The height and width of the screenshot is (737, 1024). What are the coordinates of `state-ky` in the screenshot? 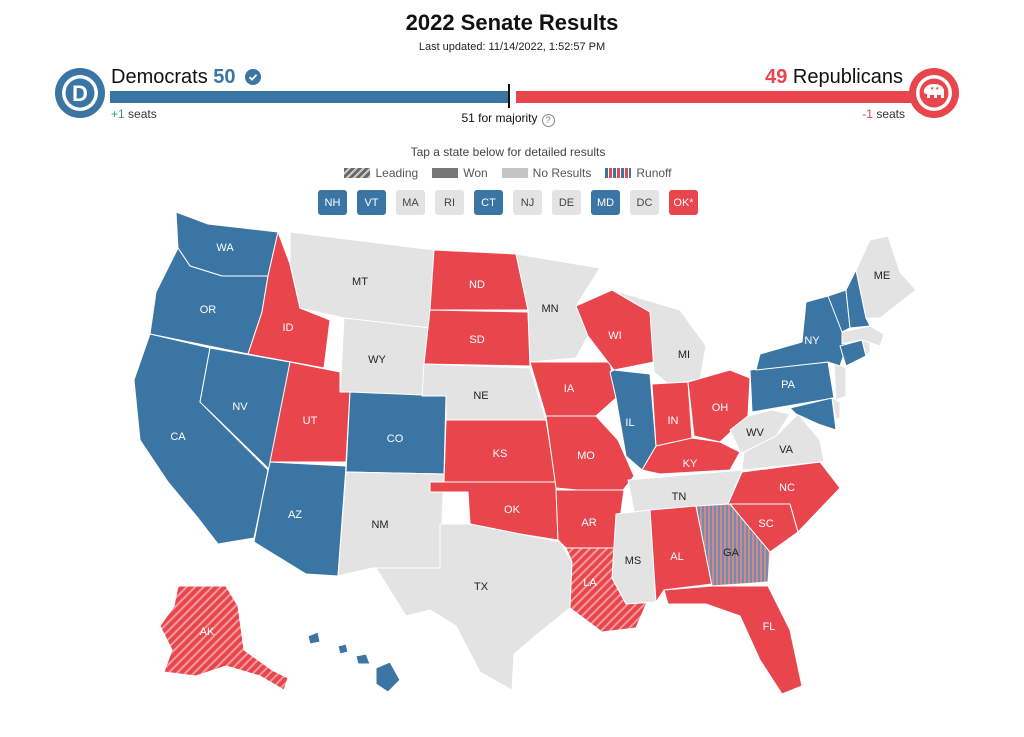 It's located at (691, 456).